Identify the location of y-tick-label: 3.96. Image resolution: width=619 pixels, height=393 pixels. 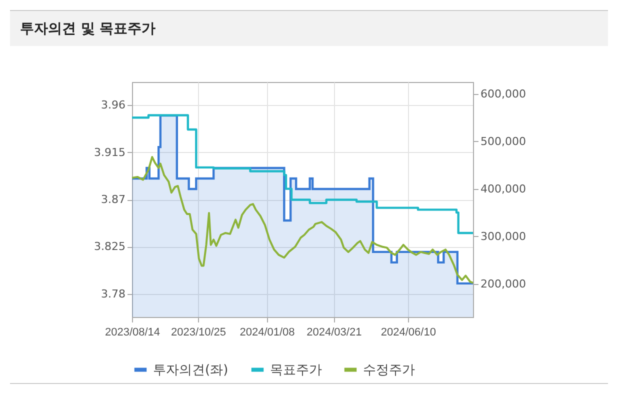
(113, 105).